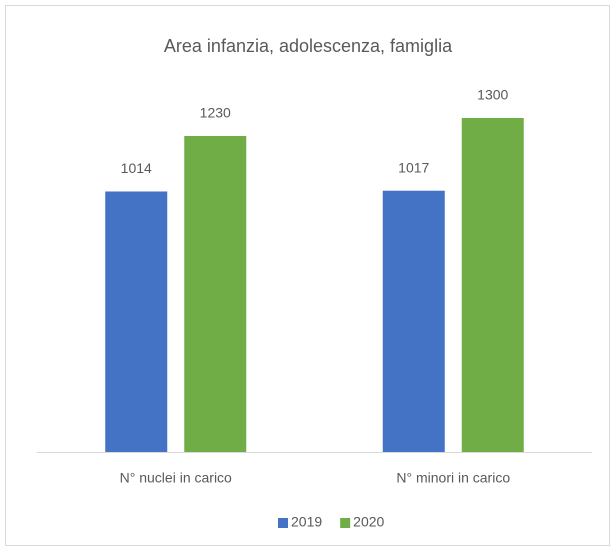 This screenshot has height=551, width=616. What do you see at coordinates (308, 46) in the screenshot?
I see `chart-title: Area infanzia, adolescenza, famiglia` at bounding box center [308, 46].